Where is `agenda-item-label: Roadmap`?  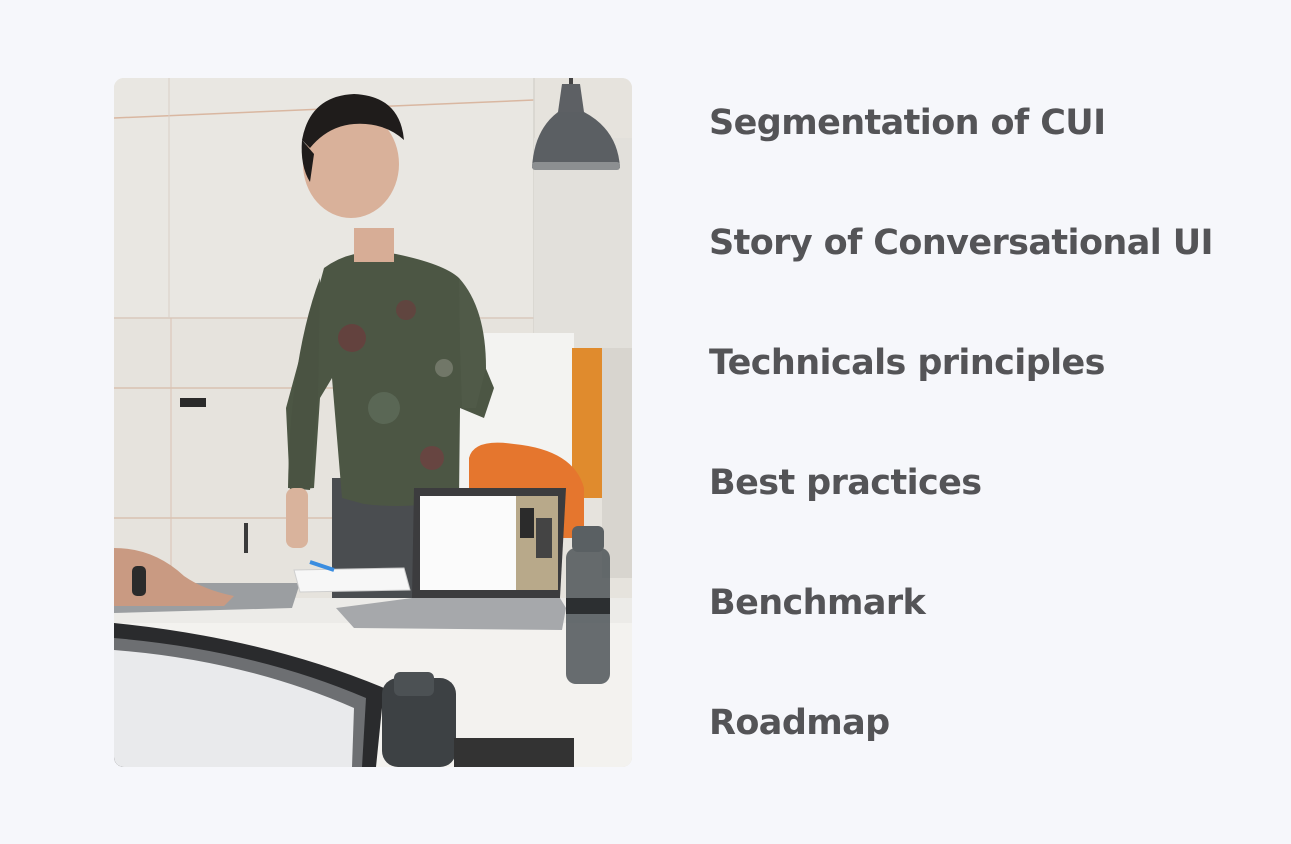 agenda-item-label: Roadmap is located at coordinates (799, 723).